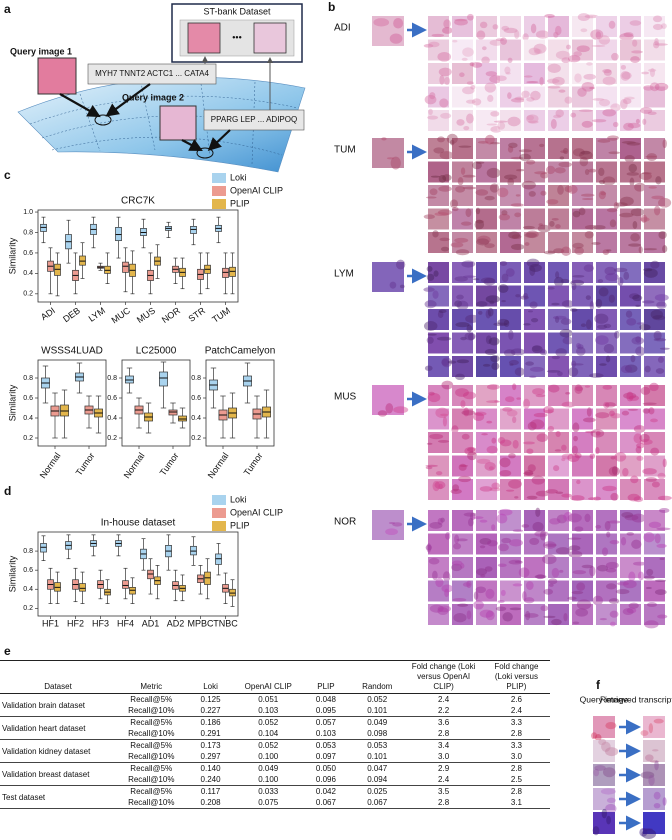 The height and width of the screenshot is (840, 672). What do you see at coordinates (598, 685) in the screenshot?
I see `panel-label: f` at bounding box center [598, 685].